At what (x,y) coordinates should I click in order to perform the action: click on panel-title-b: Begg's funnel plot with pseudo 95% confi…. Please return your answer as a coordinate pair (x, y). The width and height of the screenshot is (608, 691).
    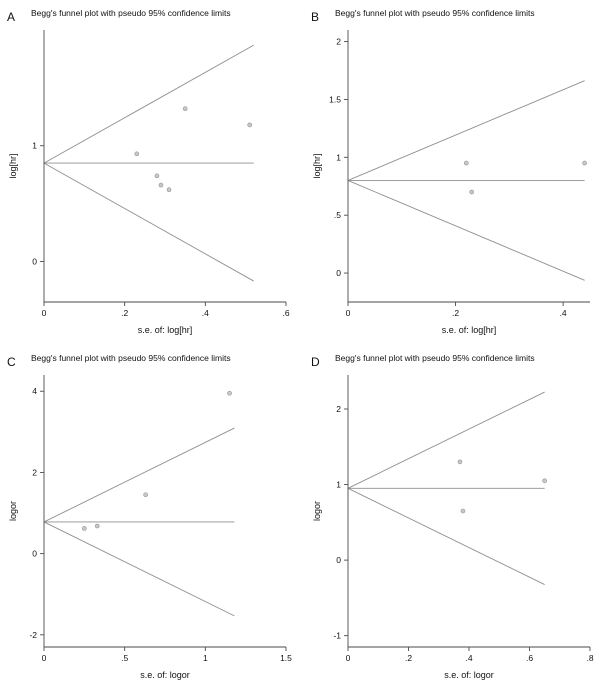
    Looking at the image, I should click on (435, 13).